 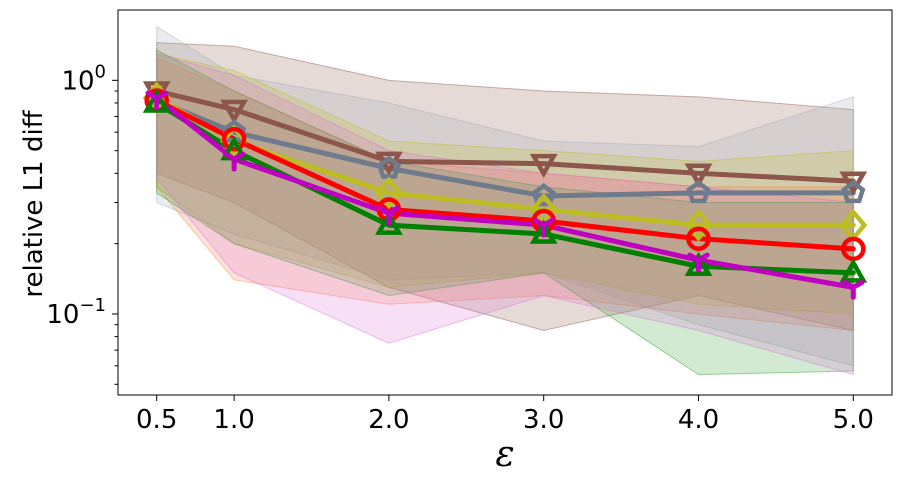 I want to click on x-tick-label-3: 3.0, so click(x=543, y=420).